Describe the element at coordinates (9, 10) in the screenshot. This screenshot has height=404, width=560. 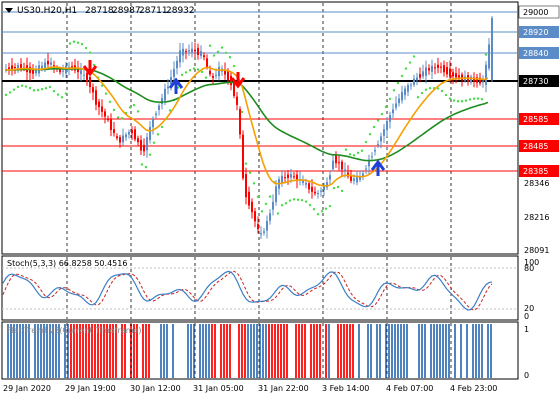
I see `dropdown-triangle-icon` at that location.